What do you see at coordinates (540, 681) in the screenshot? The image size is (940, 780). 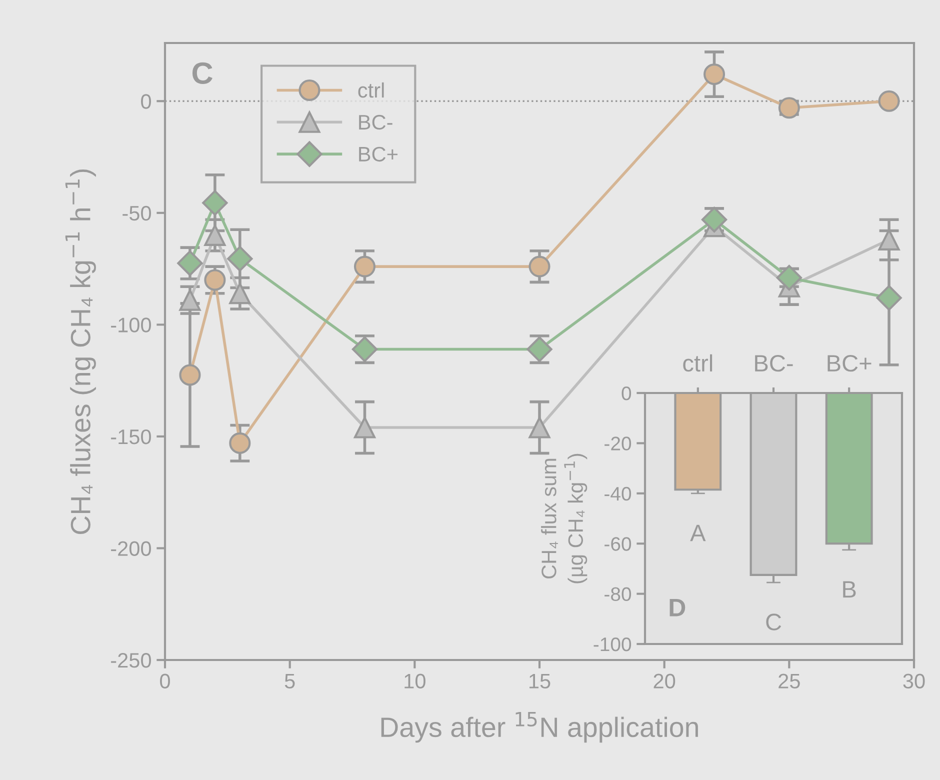 I see `x-tick-label: 15` at bounding box center [540, 681].